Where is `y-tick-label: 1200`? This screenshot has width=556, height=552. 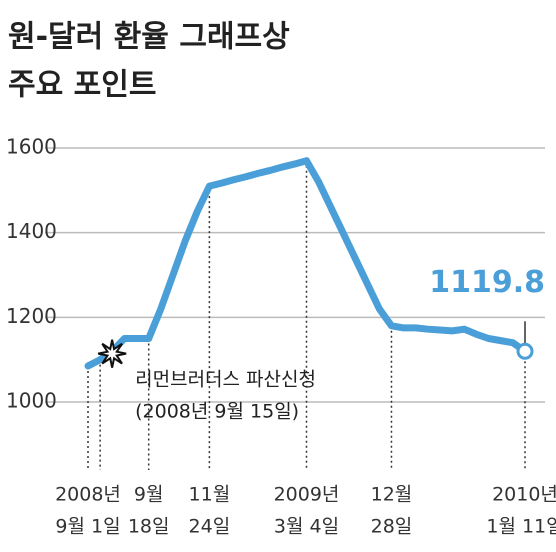 y-tick-label: 1200 is located at coordinates (31, 316).